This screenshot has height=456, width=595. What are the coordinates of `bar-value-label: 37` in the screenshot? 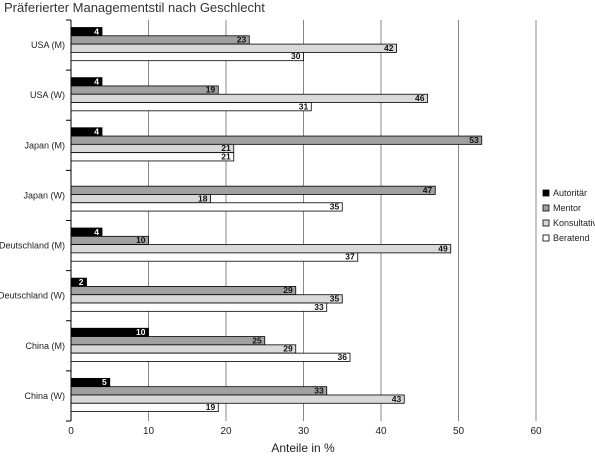 It's located at (350, 257).